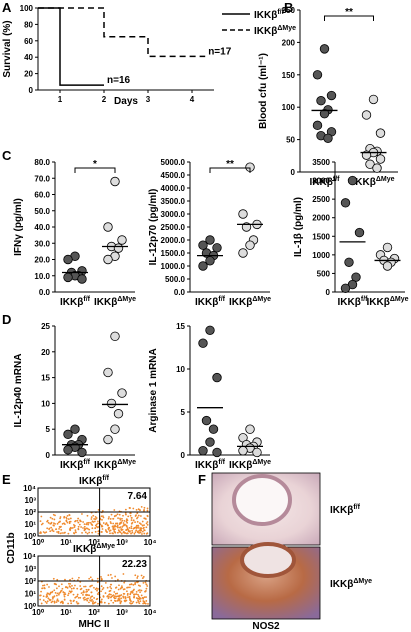 Image resolution: width=411 pixels, height=632 pixels. What do you see at coordinates (321, 199) in the screenshot?
I see `y-tick-label: 2500` at bounding box center [321, 199].